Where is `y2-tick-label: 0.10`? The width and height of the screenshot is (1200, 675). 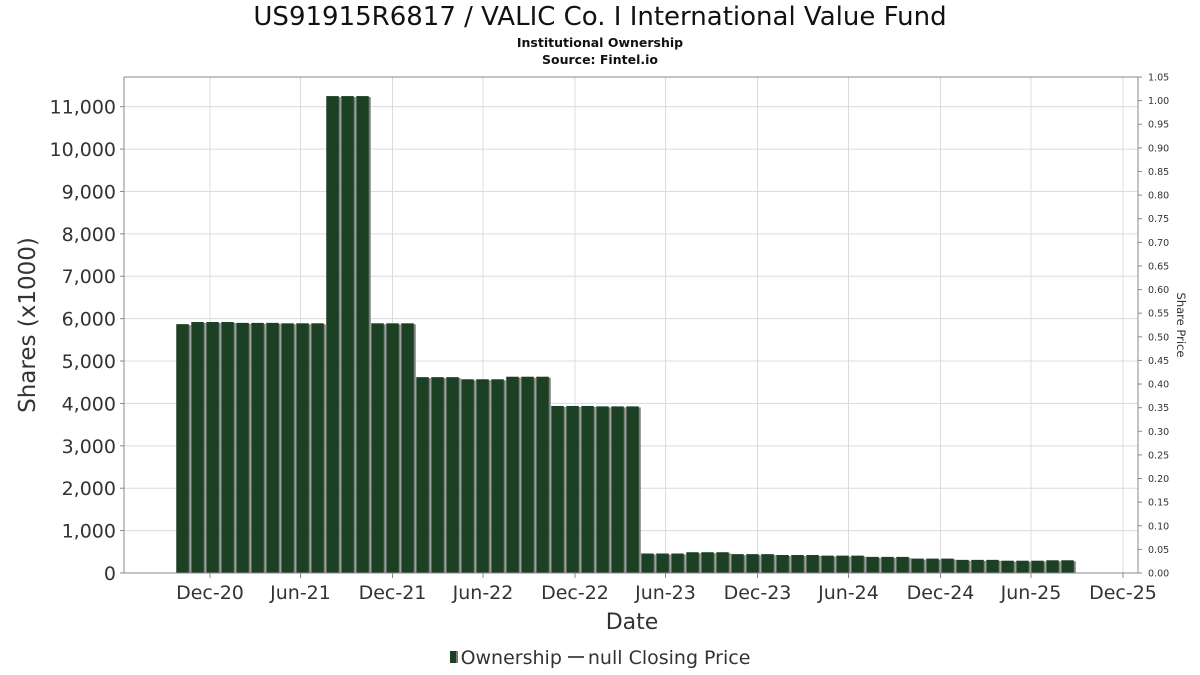
y2-tick-label: 0.10 is located at coordinates (1158, 526).